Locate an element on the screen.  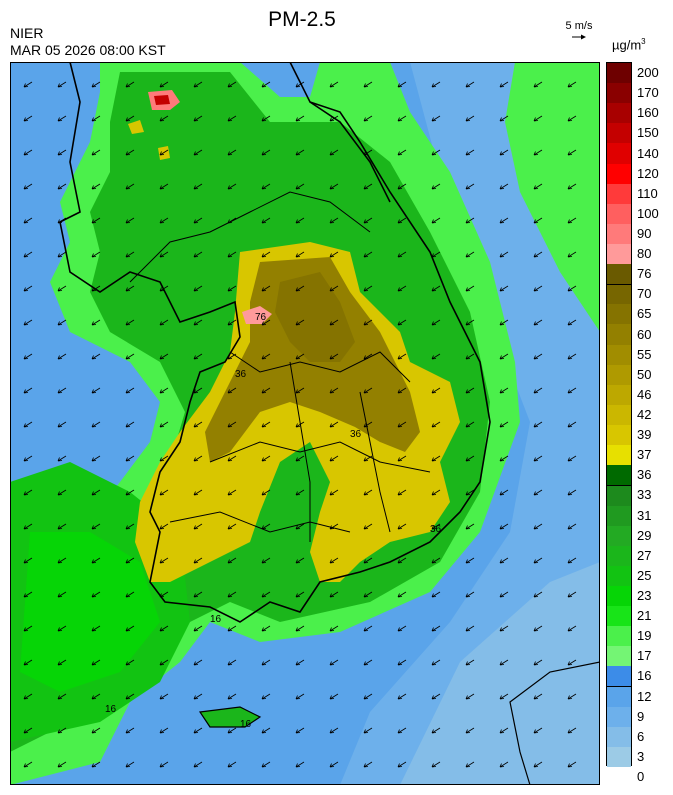
legend-tick-label: 110 is located at coordinates (647, 193).